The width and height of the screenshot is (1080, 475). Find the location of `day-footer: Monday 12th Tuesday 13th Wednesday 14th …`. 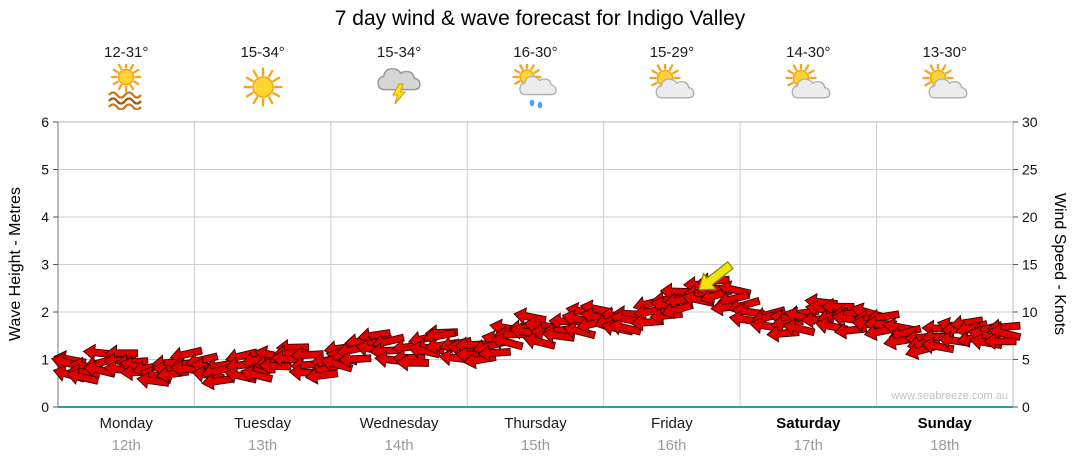

day-footer: Monday 12th Tuesday 13th Wednesday 14th … is located at coordinates (535, 434).